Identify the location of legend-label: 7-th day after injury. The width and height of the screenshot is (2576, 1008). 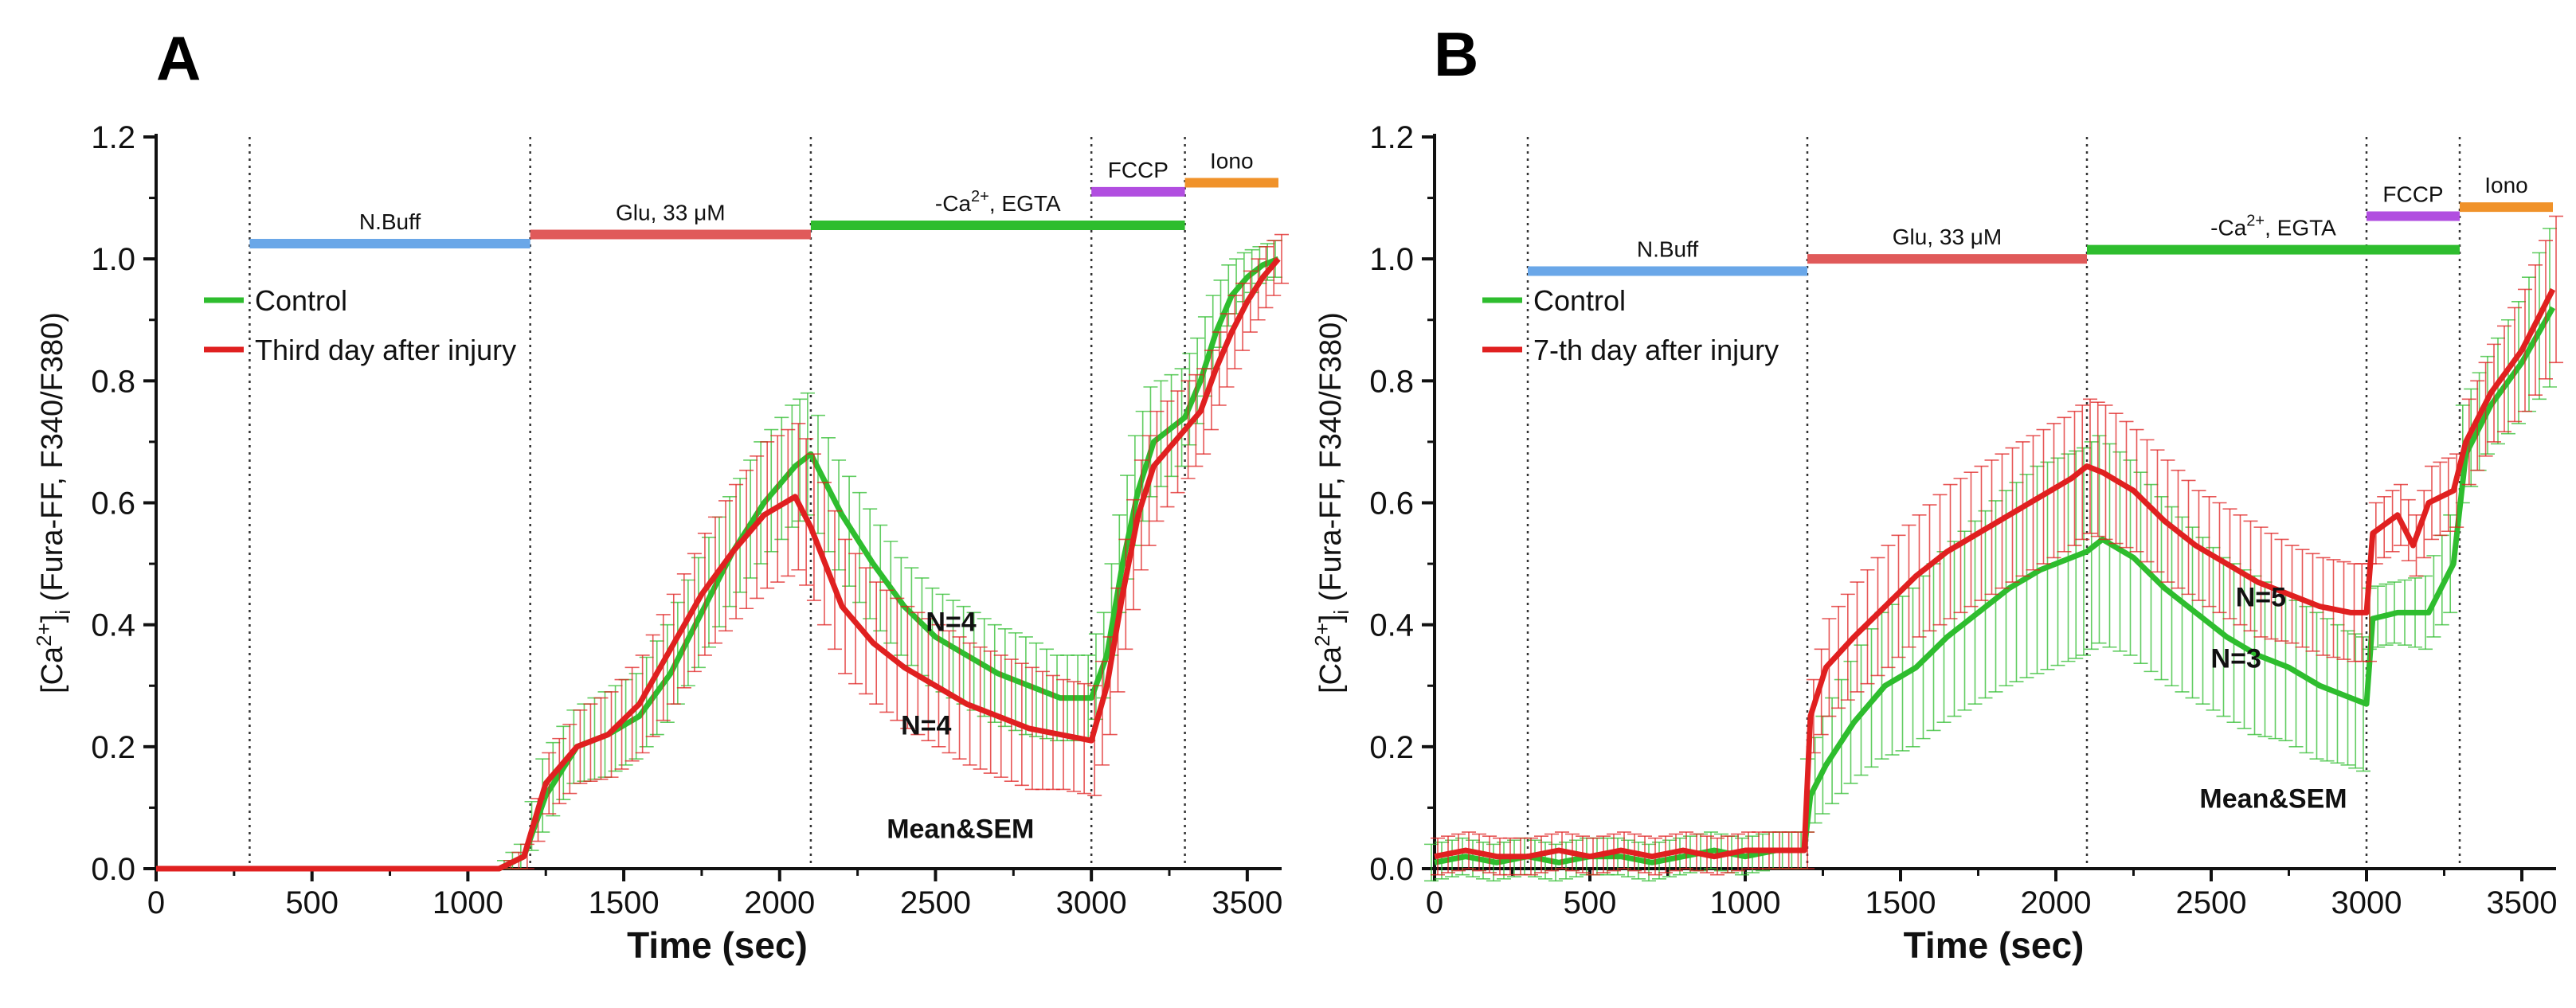
(1656, 350).